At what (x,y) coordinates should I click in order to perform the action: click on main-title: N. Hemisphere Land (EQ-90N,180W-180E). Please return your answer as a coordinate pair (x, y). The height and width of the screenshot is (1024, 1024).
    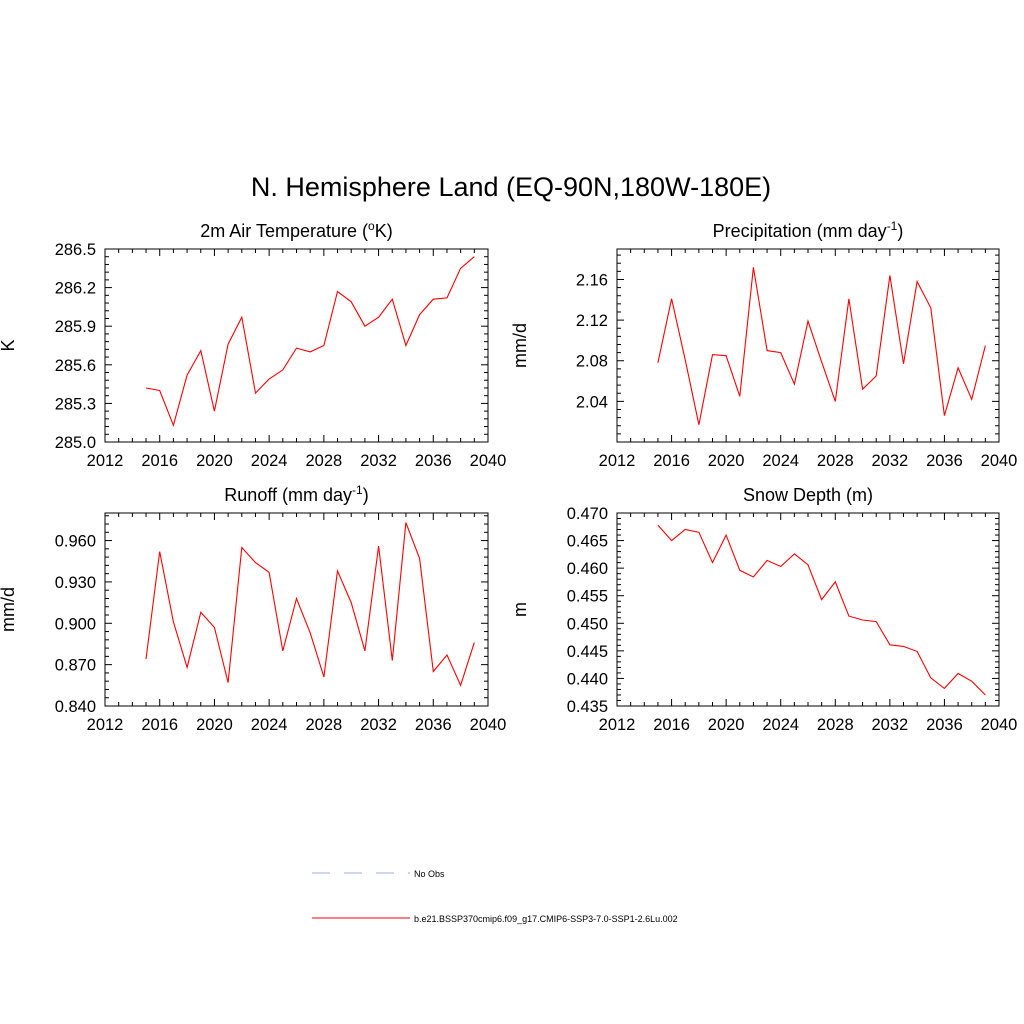
    Looking at the image, I should click on (511, 187).